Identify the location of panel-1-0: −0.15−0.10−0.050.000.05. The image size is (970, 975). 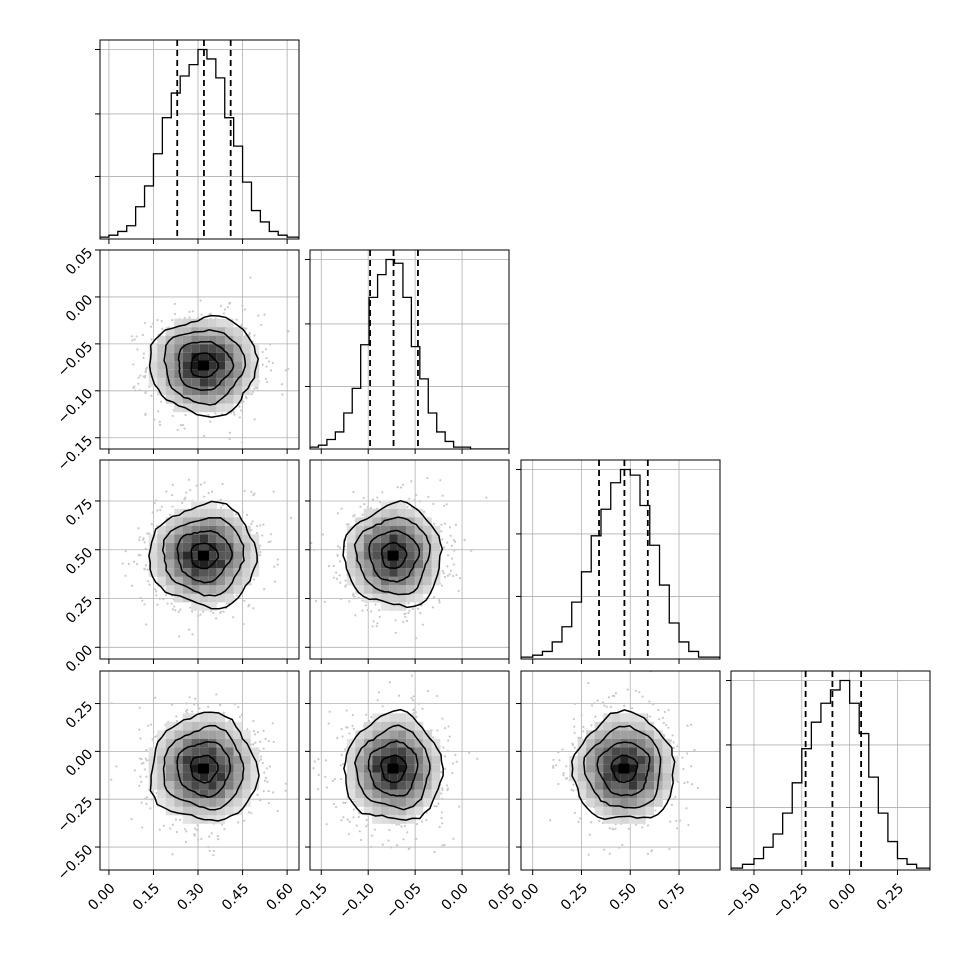
(177, 359).